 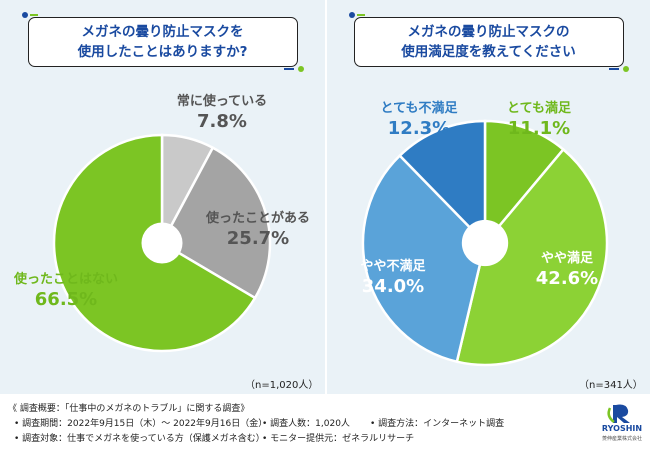 What do you see at coordinates (488, 42) in the screenshot?
I see `right-question-box: メガネの曇り防止マスクの 使用満足度を教えてください` at bounding box center [488, 42].